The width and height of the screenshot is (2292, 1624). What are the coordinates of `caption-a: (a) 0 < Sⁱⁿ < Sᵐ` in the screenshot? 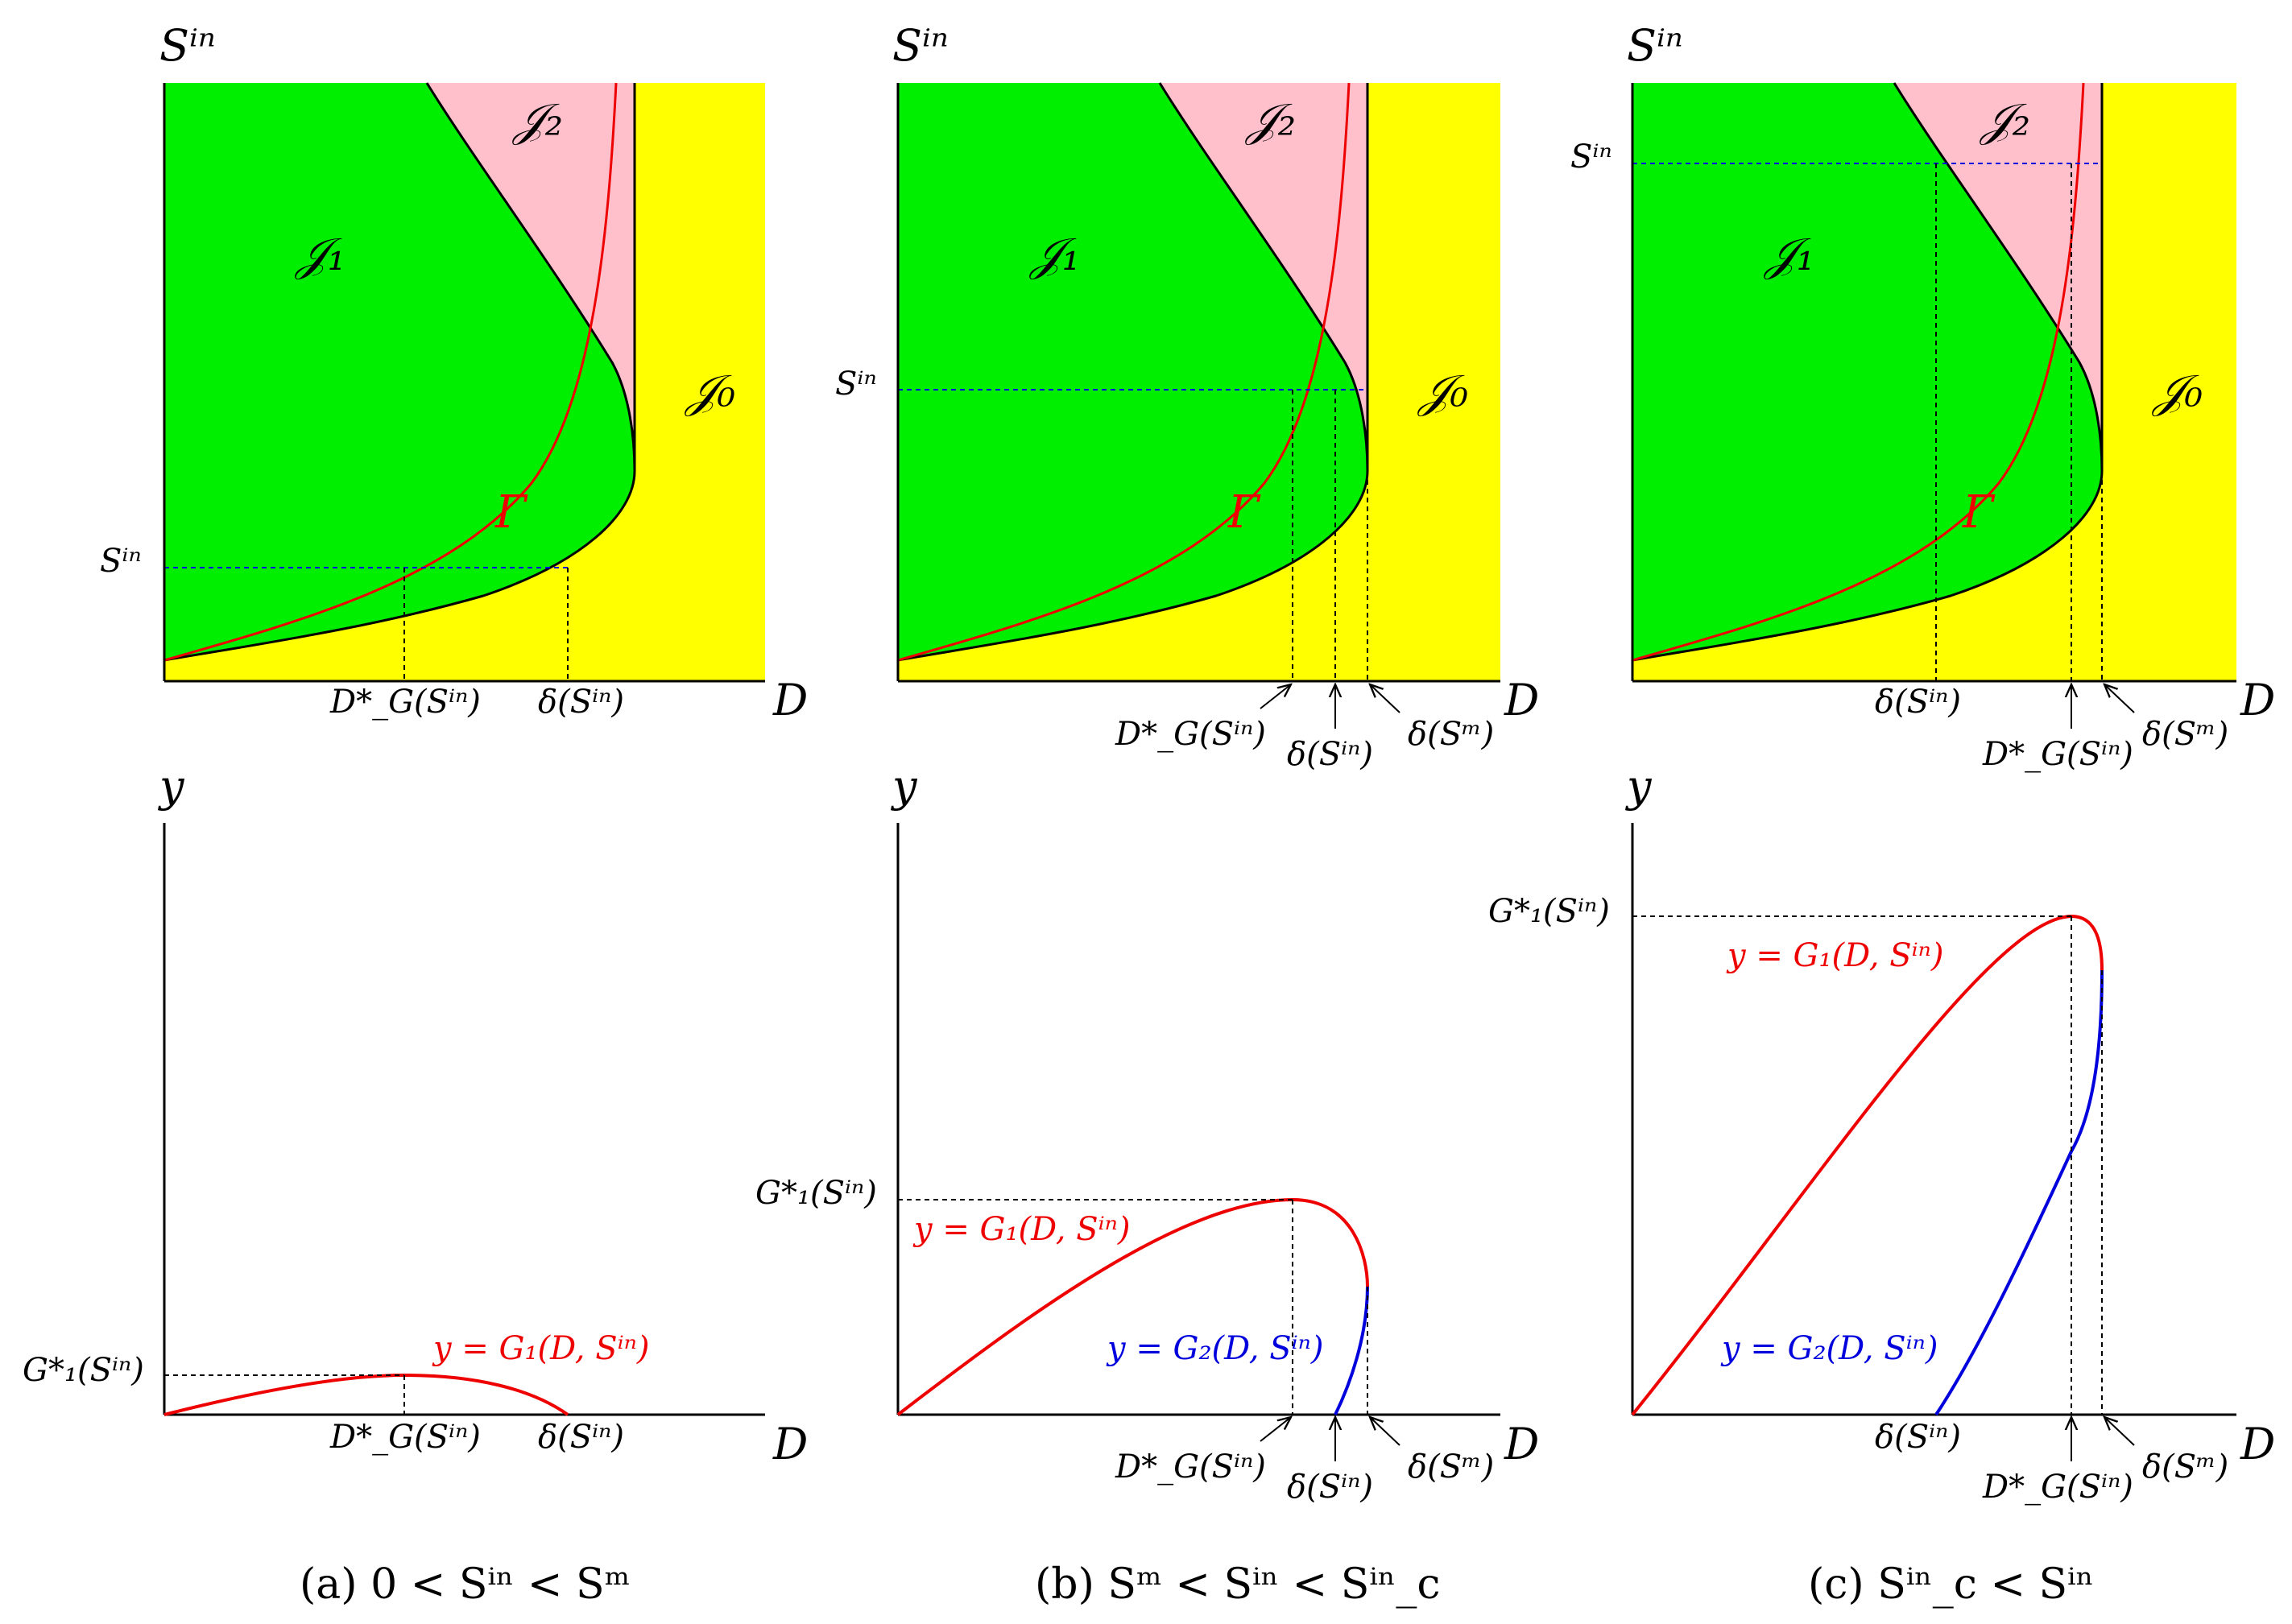 It's located at (465, 1584).